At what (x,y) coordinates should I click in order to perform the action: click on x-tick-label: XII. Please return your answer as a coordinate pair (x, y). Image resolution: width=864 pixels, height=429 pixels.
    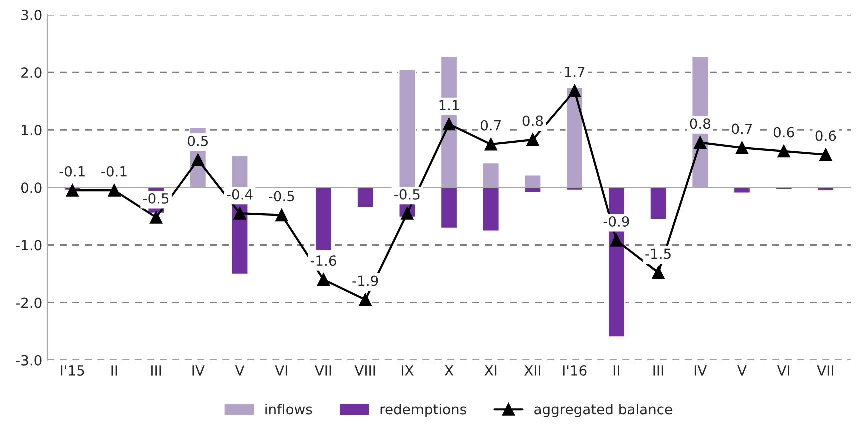
    Looking at the image, I should click on (532, 371).